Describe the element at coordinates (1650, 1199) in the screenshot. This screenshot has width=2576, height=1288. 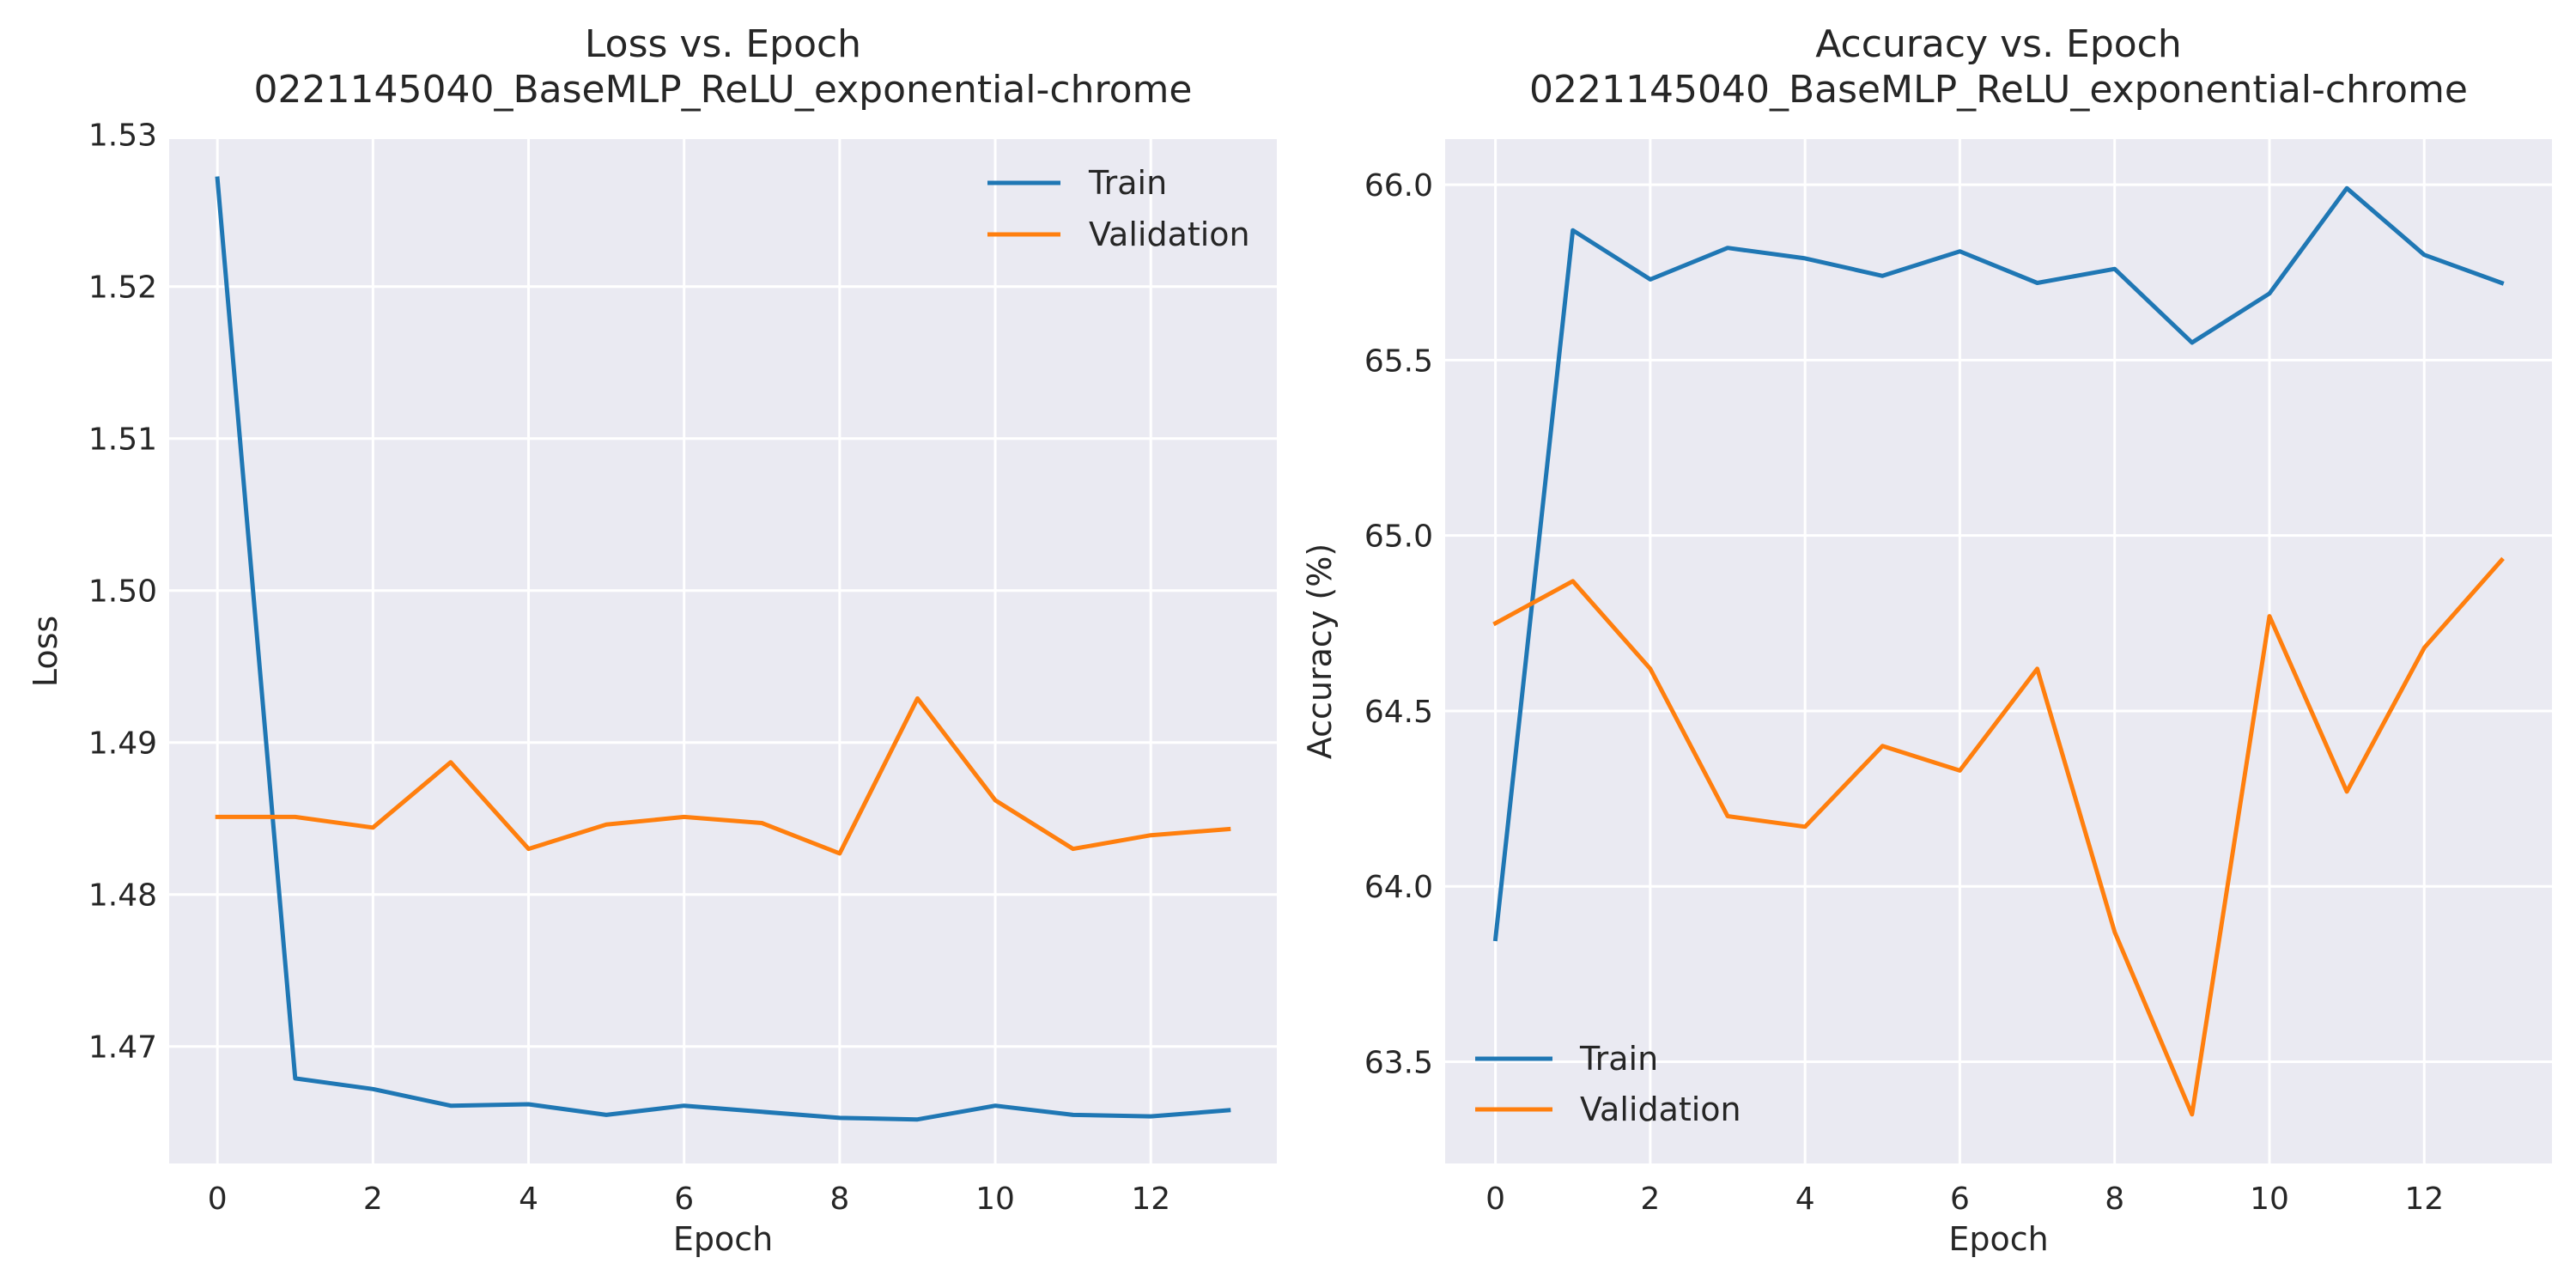
I see `accuracy-x-tick-label: 2` at that location.